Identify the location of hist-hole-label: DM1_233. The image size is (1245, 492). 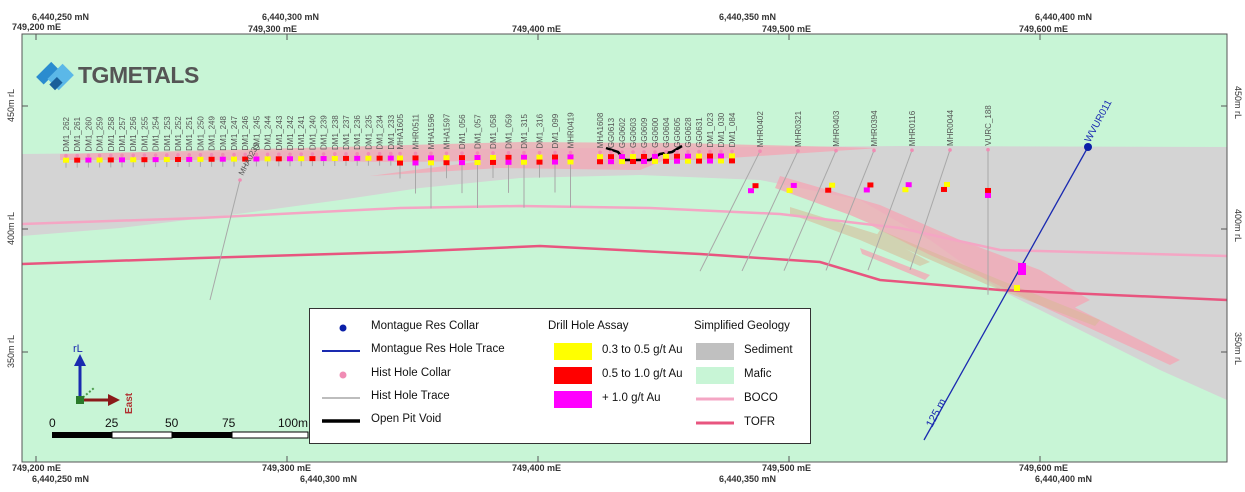
(391, 131).